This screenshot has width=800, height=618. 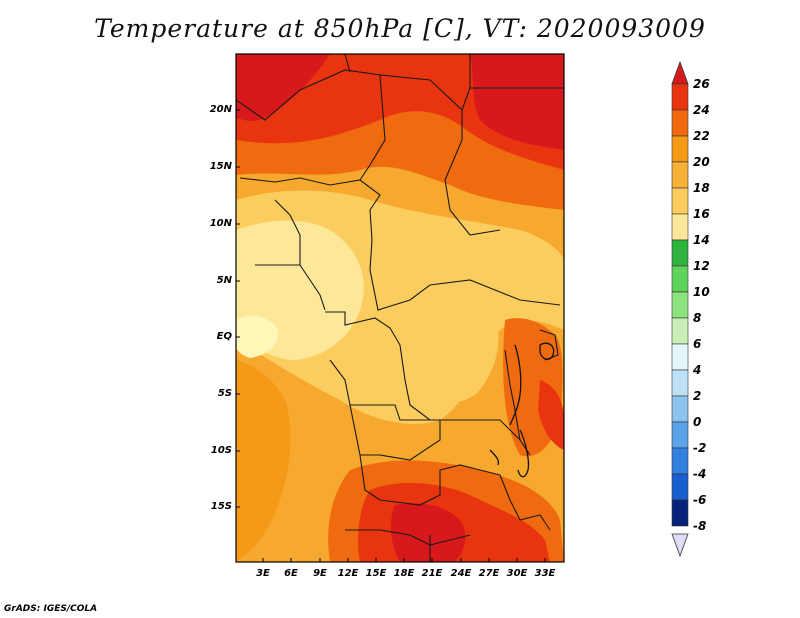 What do you see at coordinates (701, 292) in the screenshot?
I see `colorbar-label: 10` at bounding box center [701, 292].